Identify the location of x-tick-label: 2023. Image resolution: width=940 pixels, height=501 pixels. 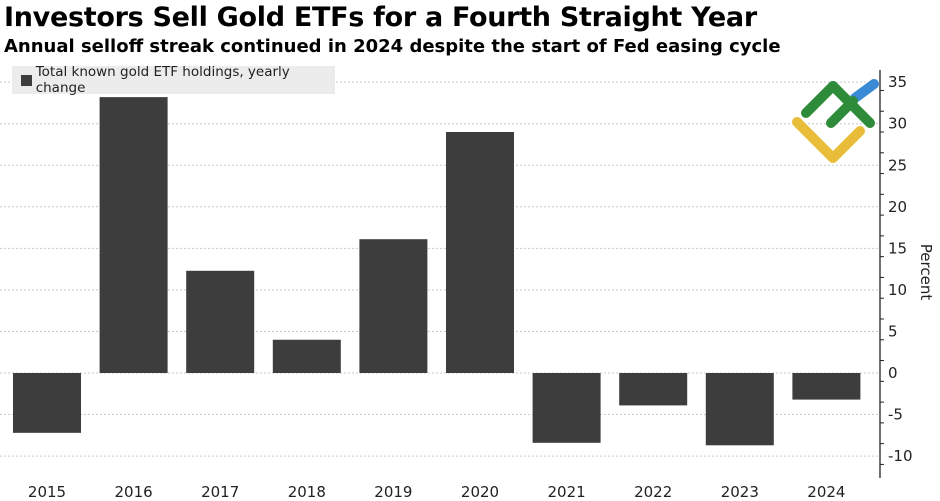
(740, 492).